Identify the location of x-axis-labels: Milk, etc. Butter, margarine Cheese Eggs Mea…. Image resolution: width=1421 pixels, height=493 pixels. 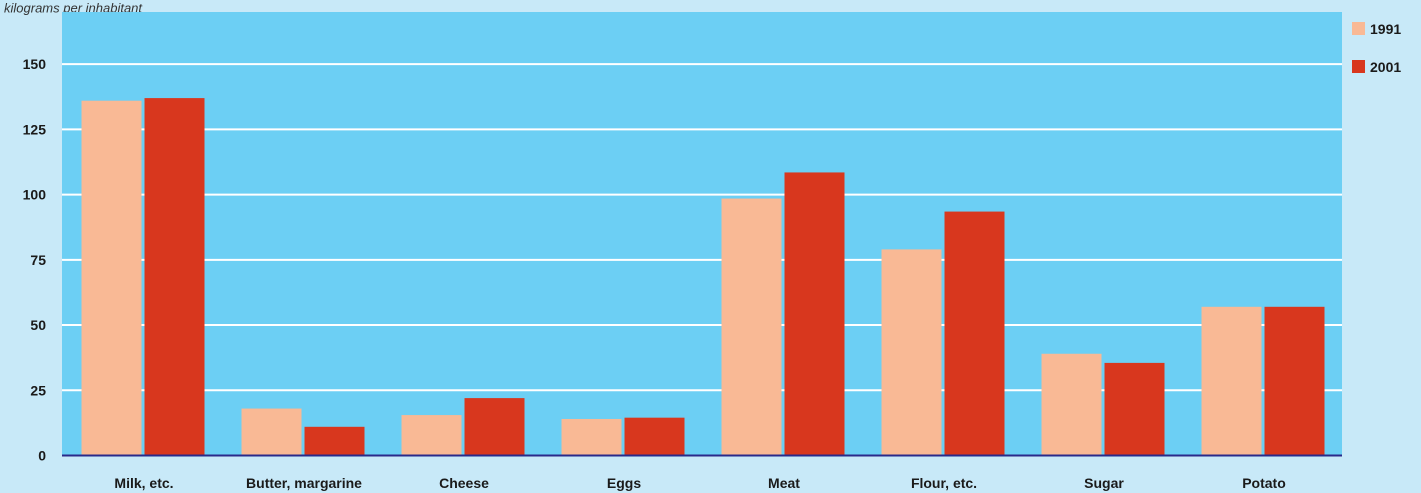
(699, 483).